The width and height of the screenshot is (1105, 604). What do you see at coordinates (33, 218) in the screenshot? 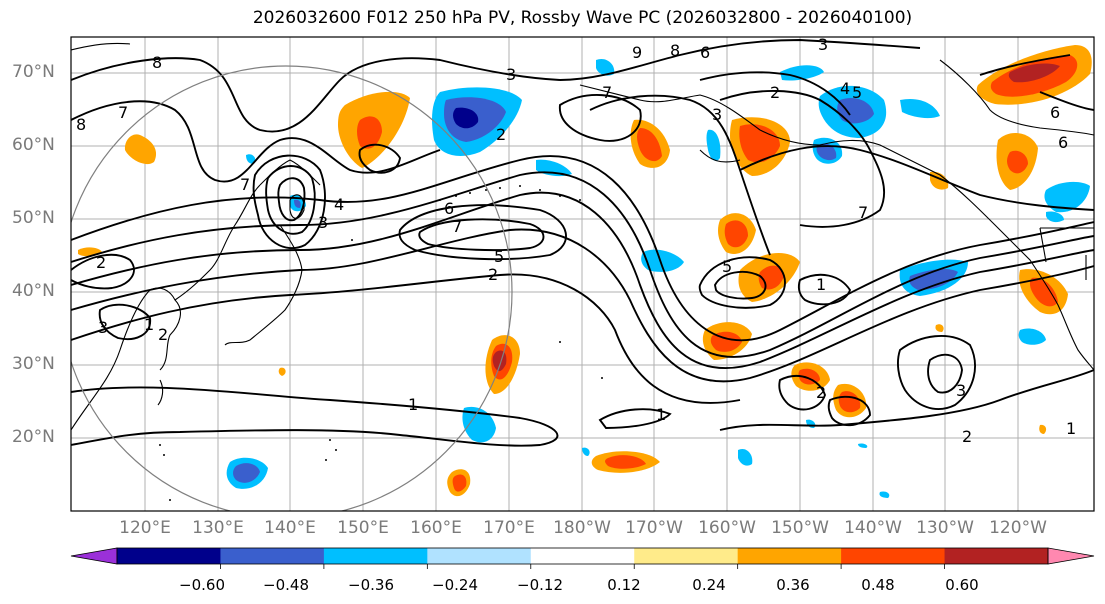
I see `lat-label-50: 50°N` at bounding box center [33, 218].